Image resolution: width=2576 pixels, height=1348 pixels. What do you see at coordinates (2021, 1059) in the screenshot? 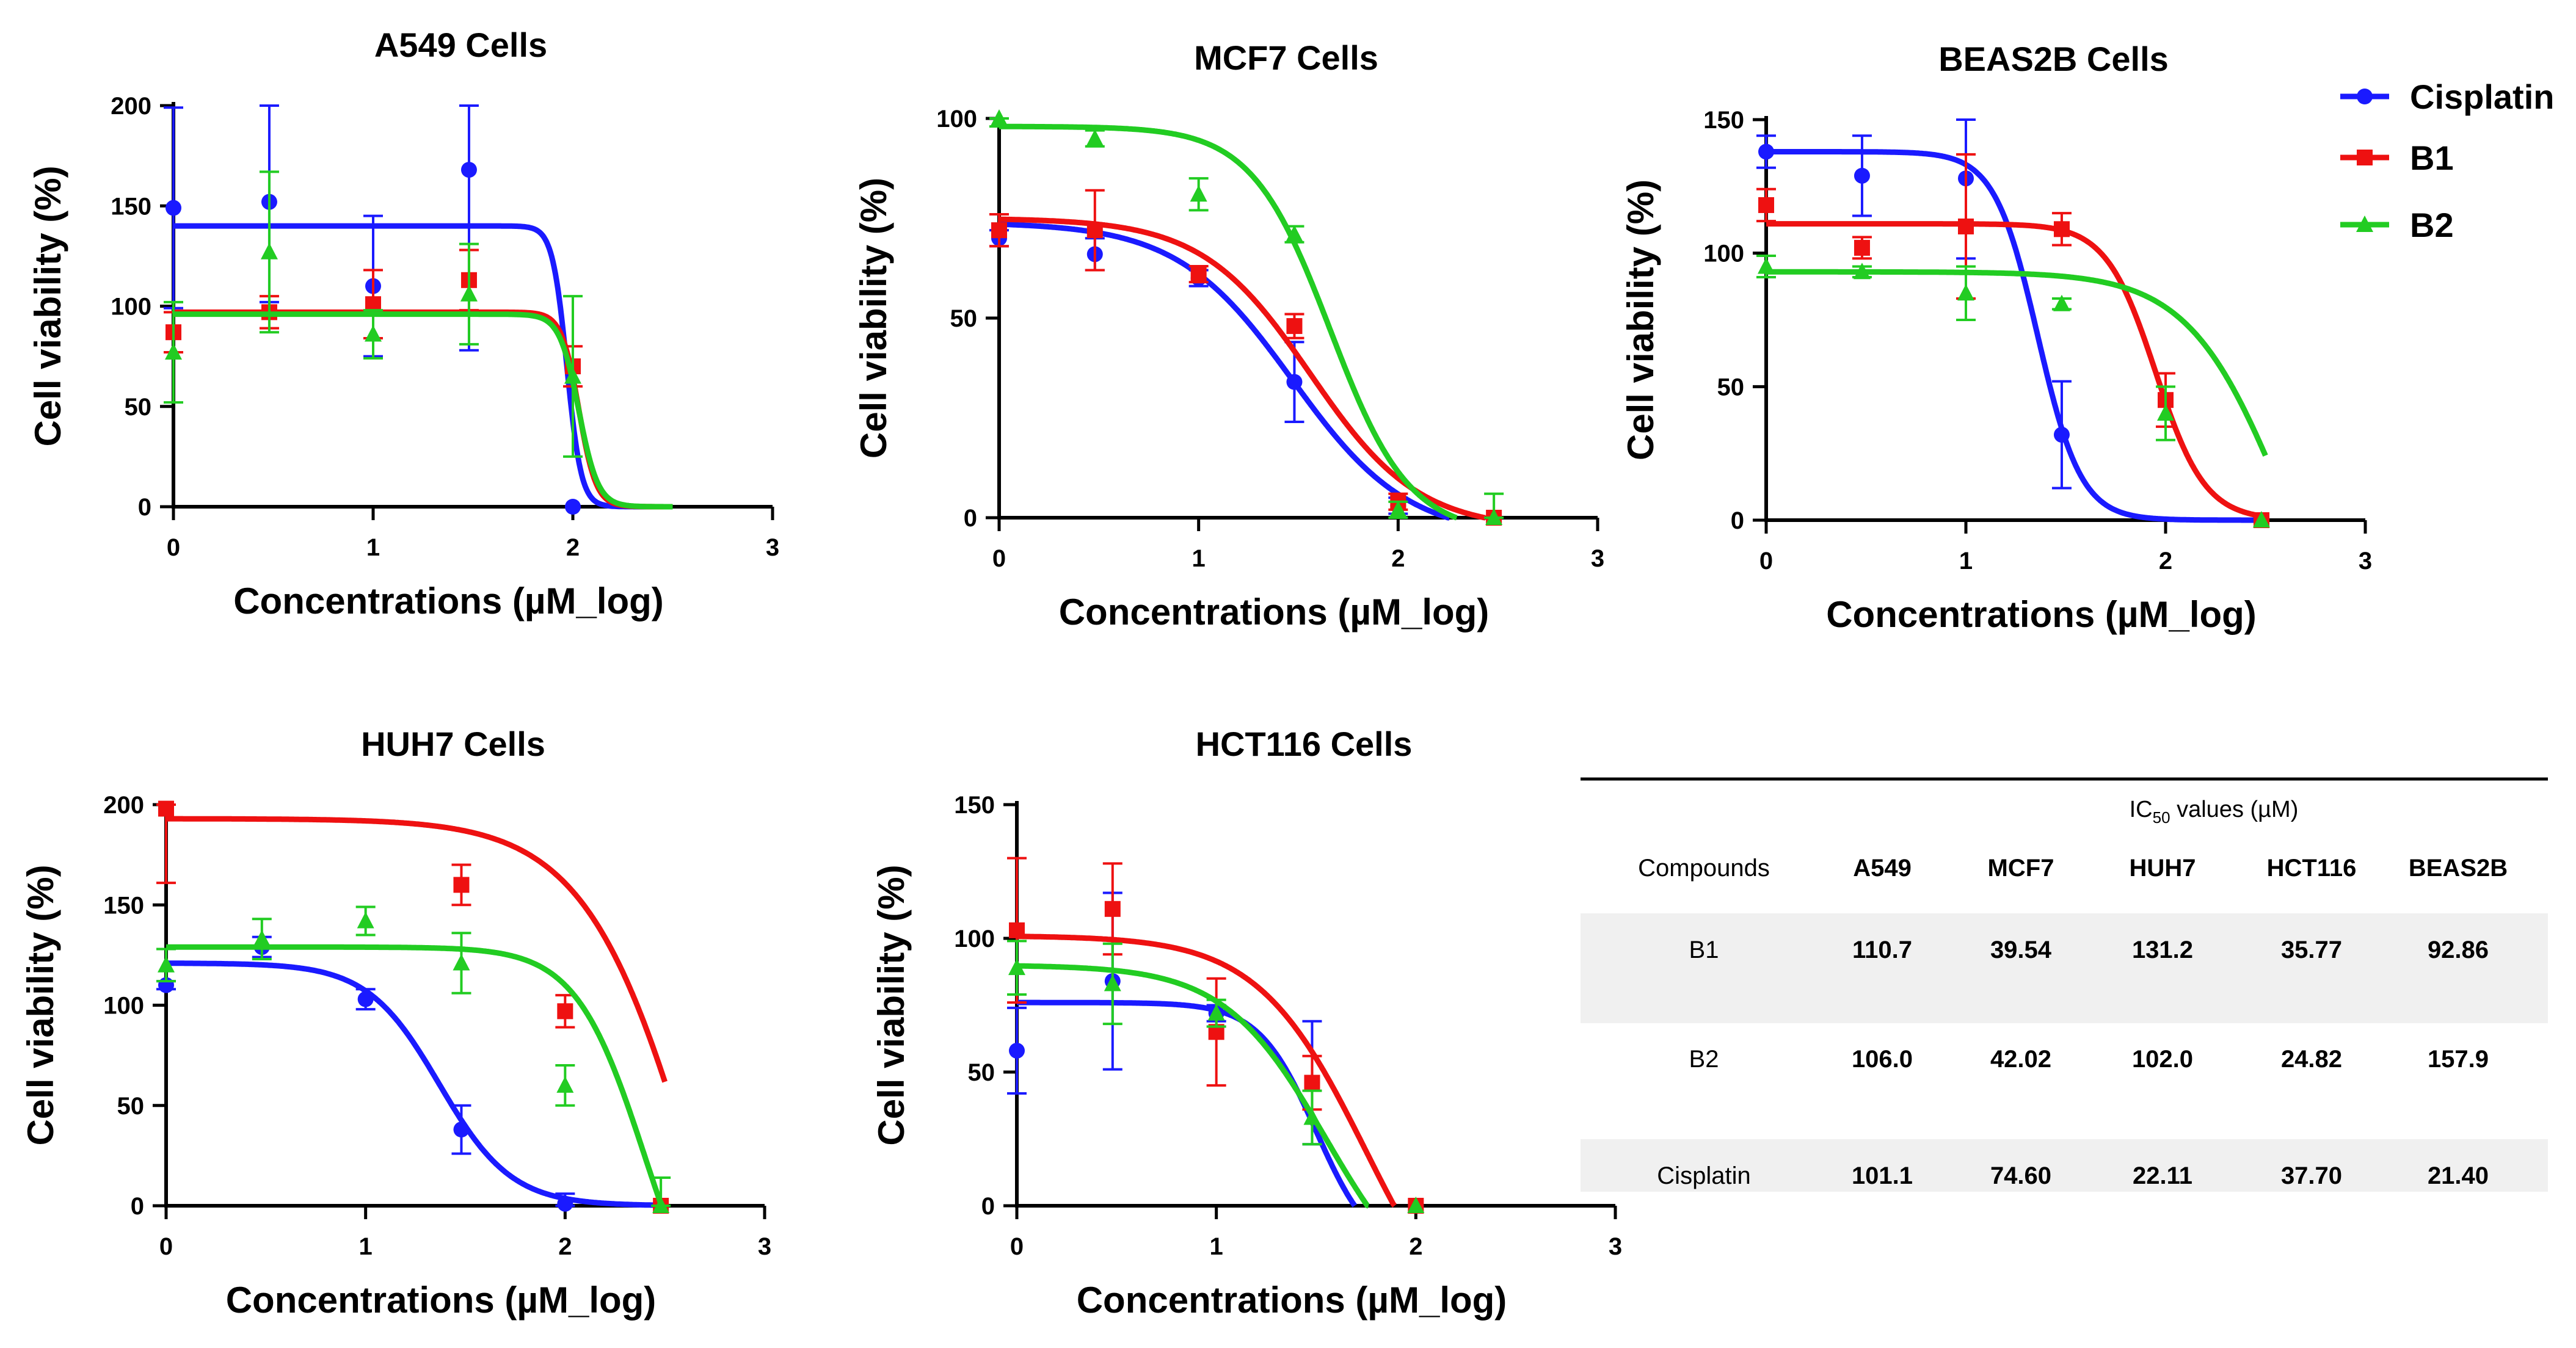
I see `table-cell: 42.02` at bounding box center [2021, 1059].